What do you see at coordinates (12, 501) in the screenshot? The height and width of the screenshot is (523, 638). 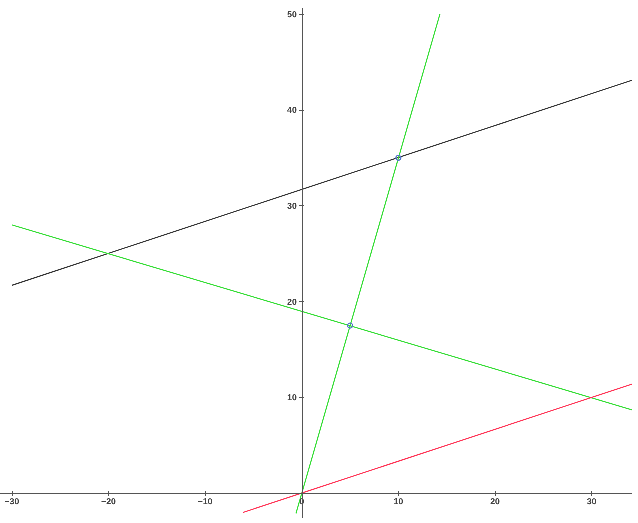 I see `x-tick-label: −30` at bounding box center [12, 501].